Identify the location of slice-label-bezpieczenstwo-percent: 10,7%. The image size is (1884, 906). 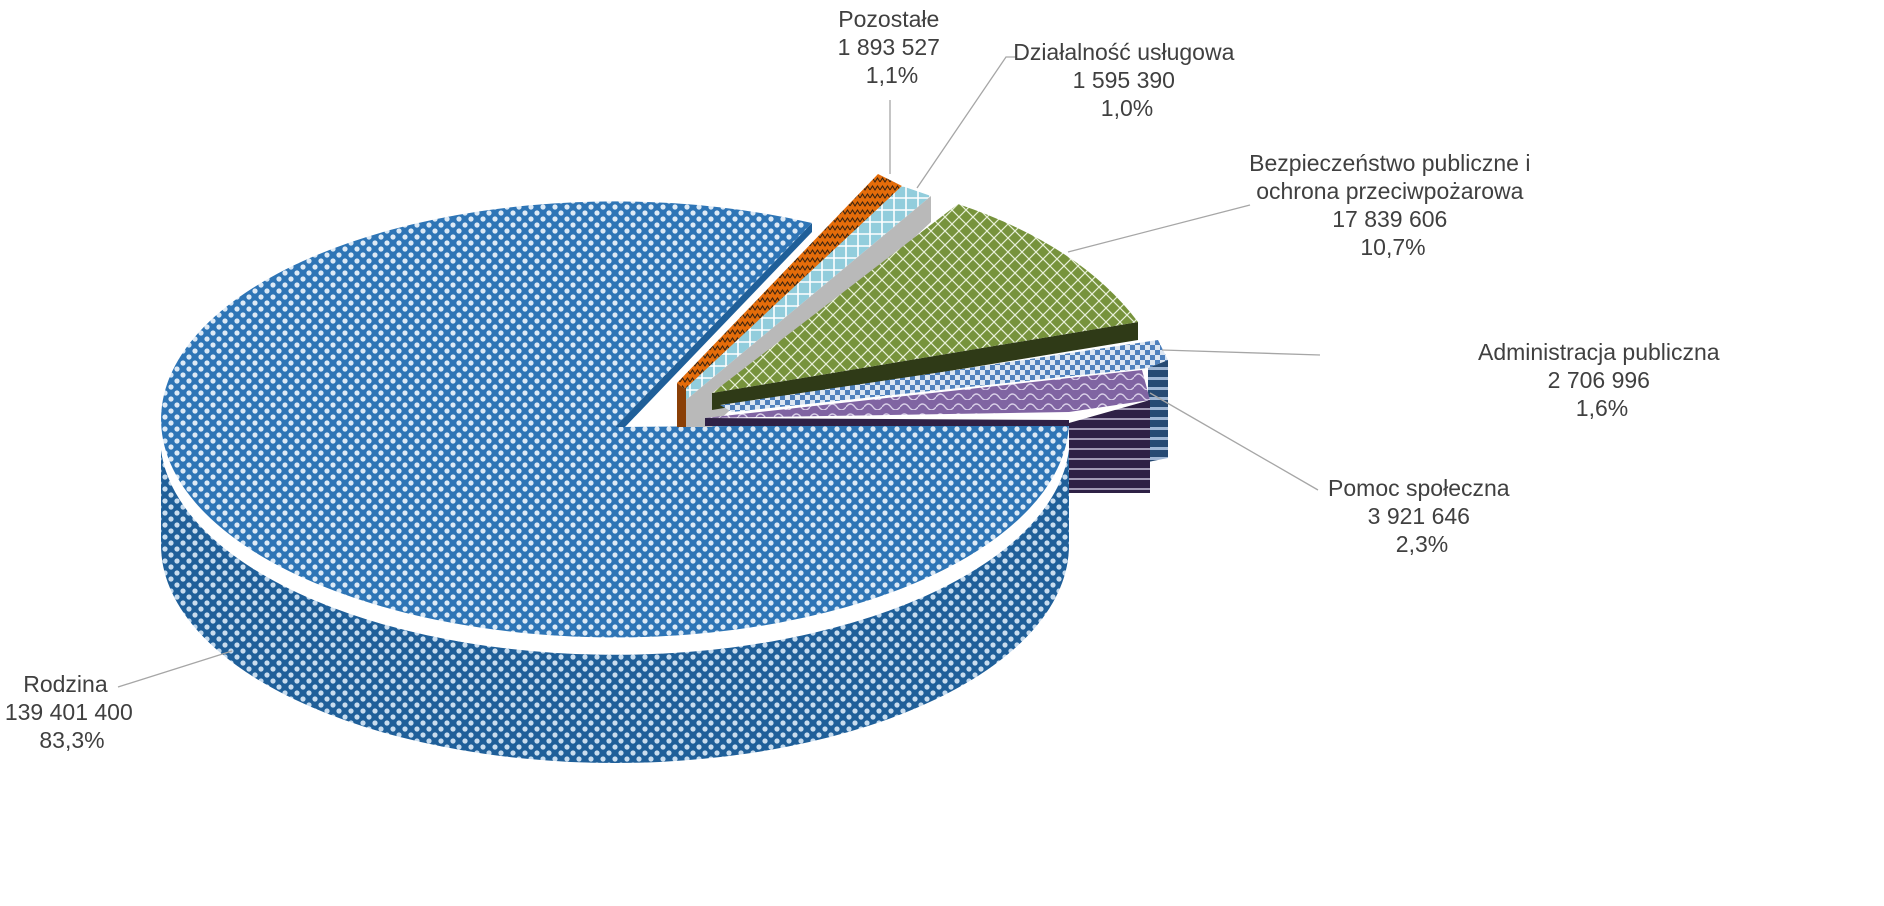
(1392, 247).